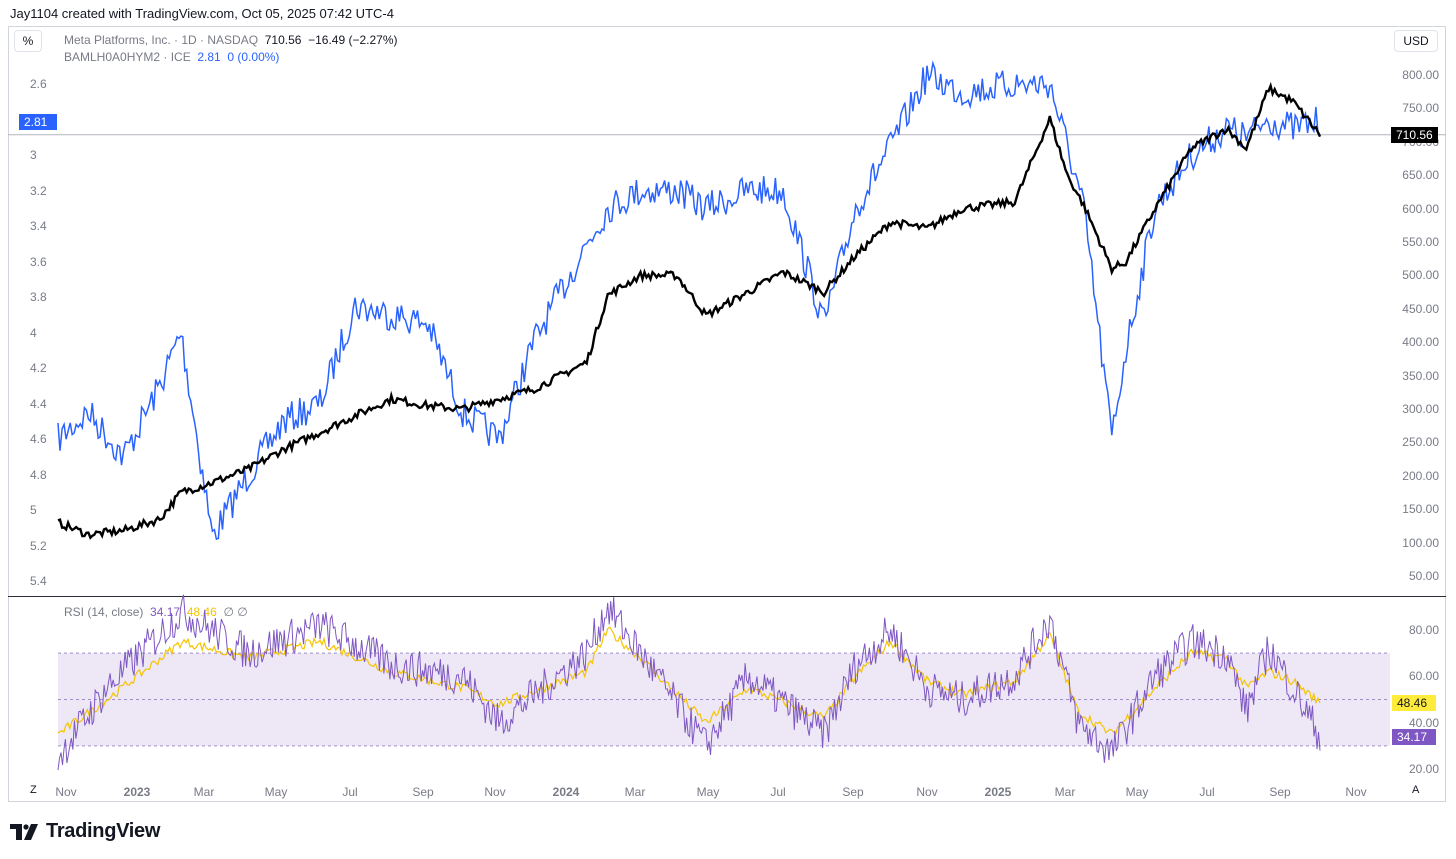  Describe the element at coordinates (38, 84) in the screenshot. I see `left-axis-tick: 2.6` at that location.